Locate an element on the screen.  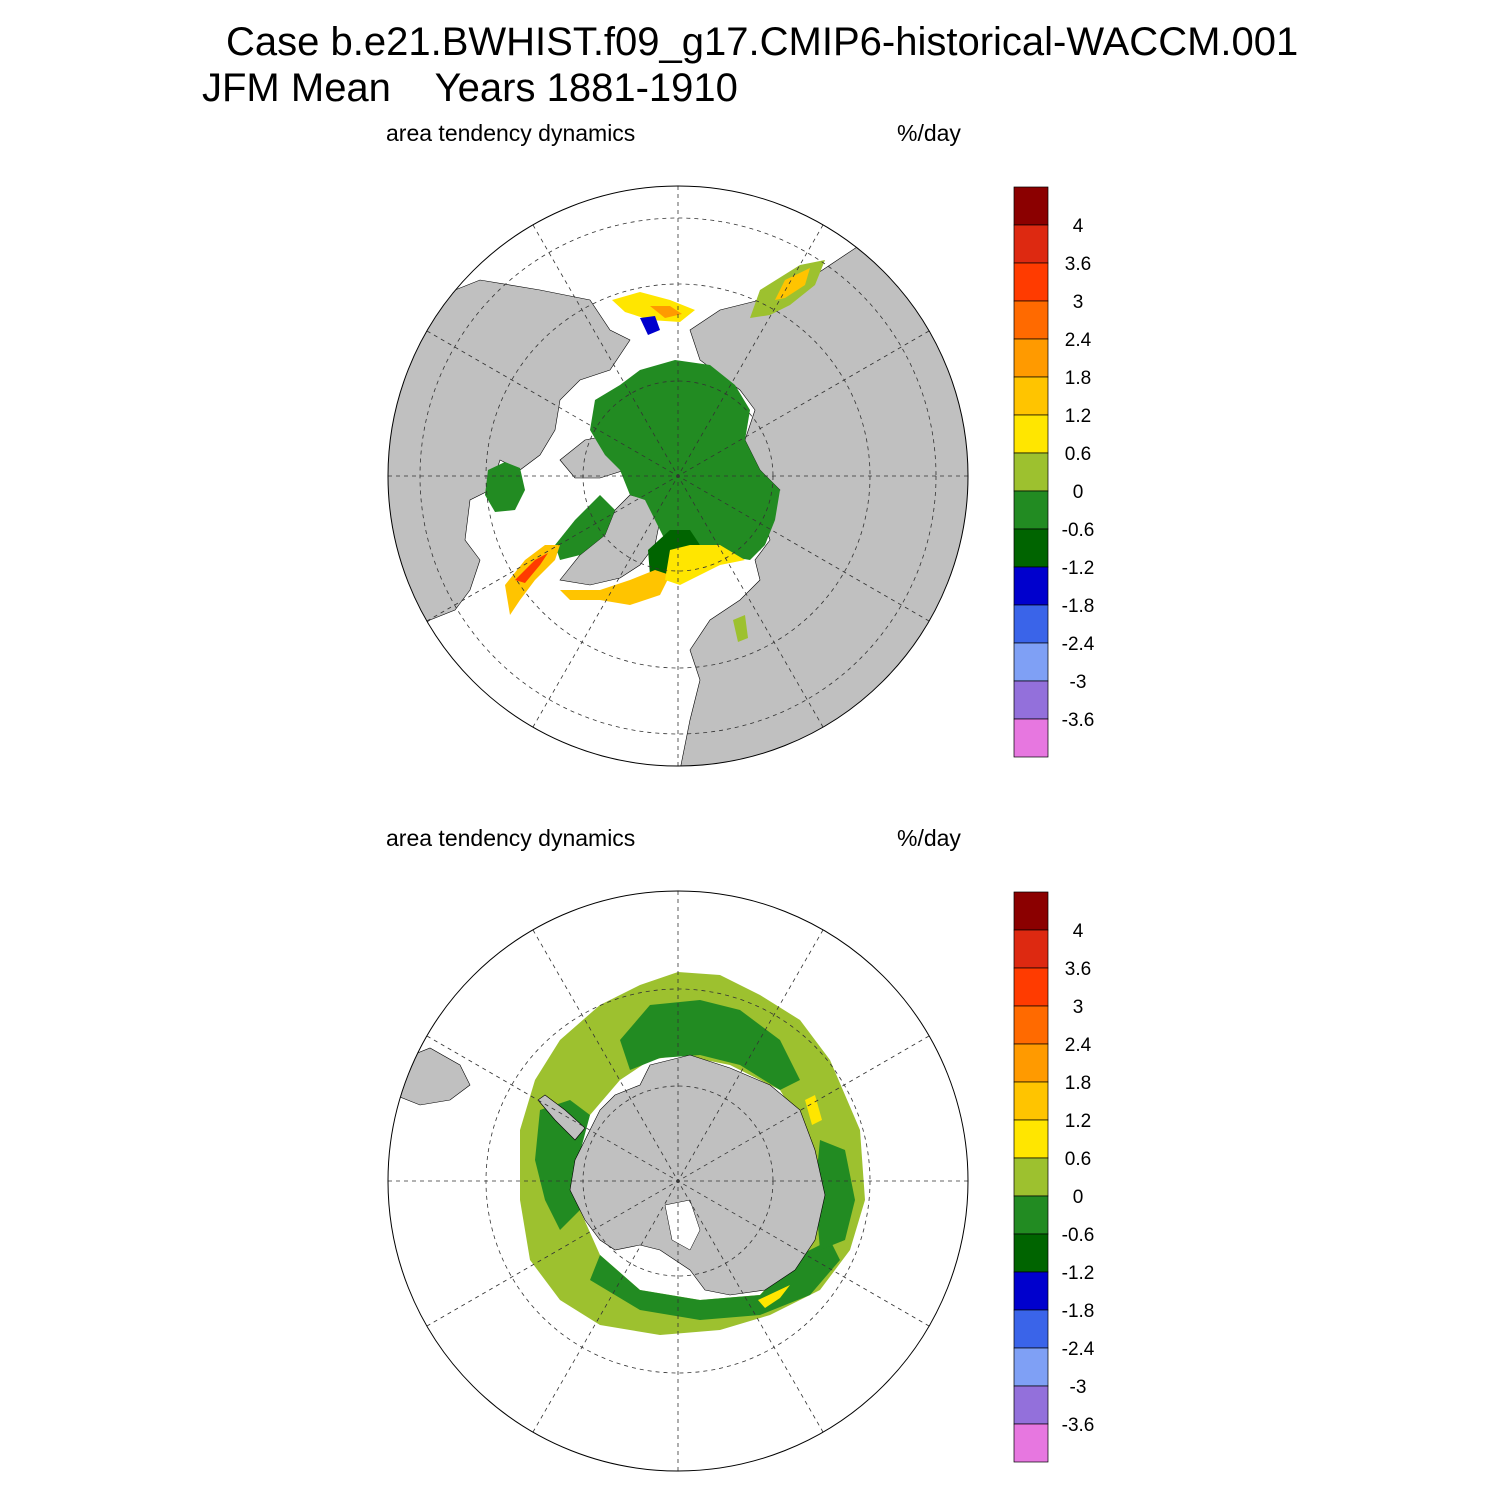
south-panel-left-label: area tendency dynamics is located at coordinates (511, 838).